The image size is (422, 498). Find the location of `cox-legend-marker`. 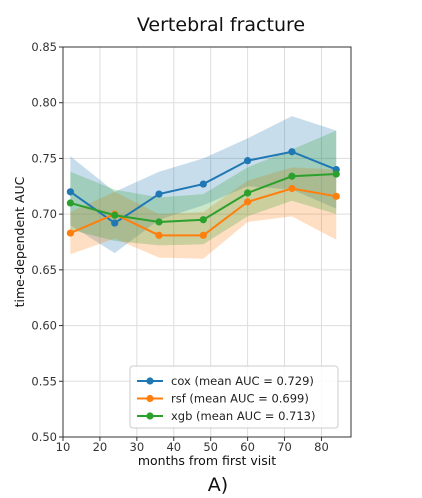

cox-legend-marker is located at coordinates (150, 381).